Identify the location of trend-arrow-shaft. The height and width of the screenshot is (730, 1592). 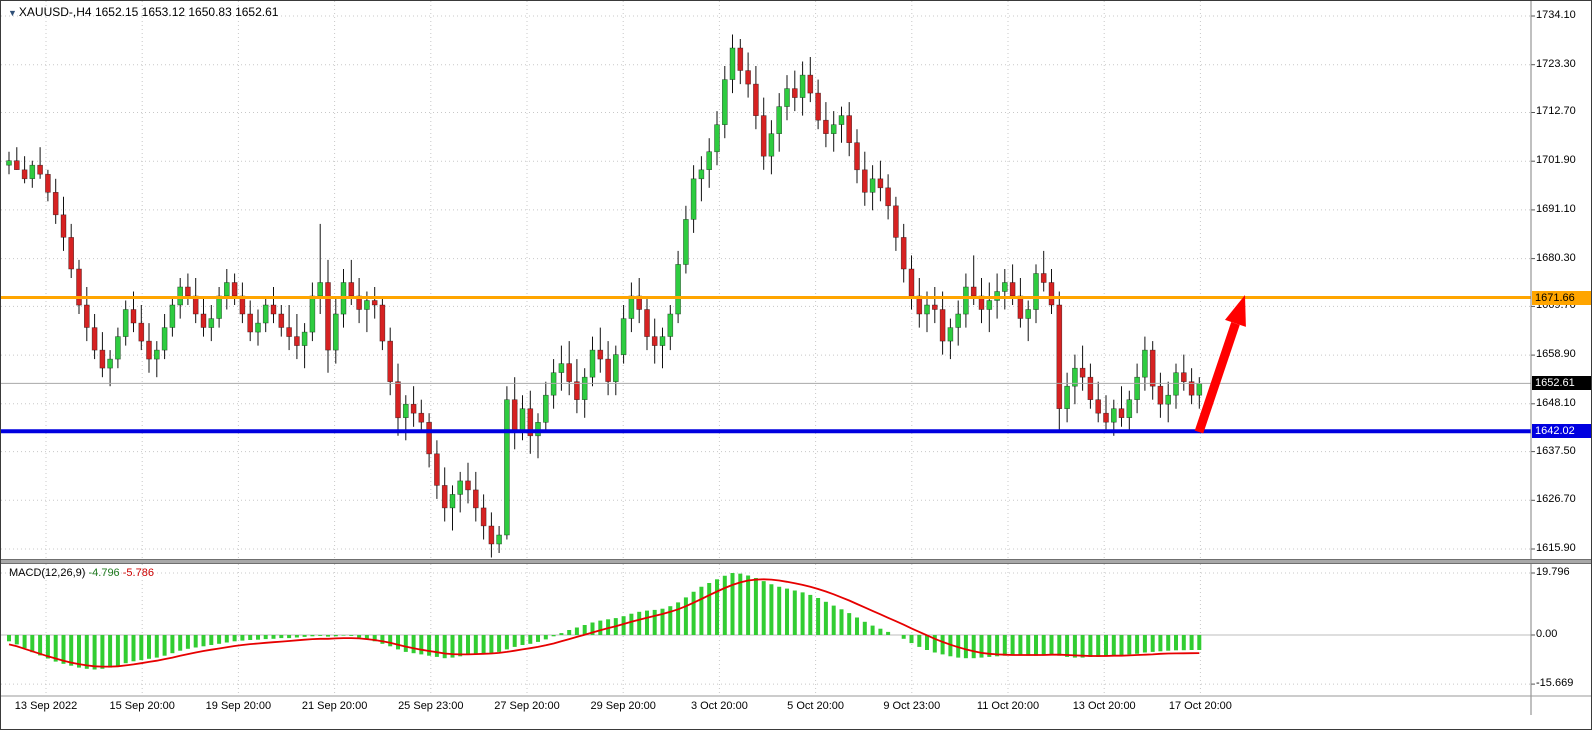
(1217, 377).